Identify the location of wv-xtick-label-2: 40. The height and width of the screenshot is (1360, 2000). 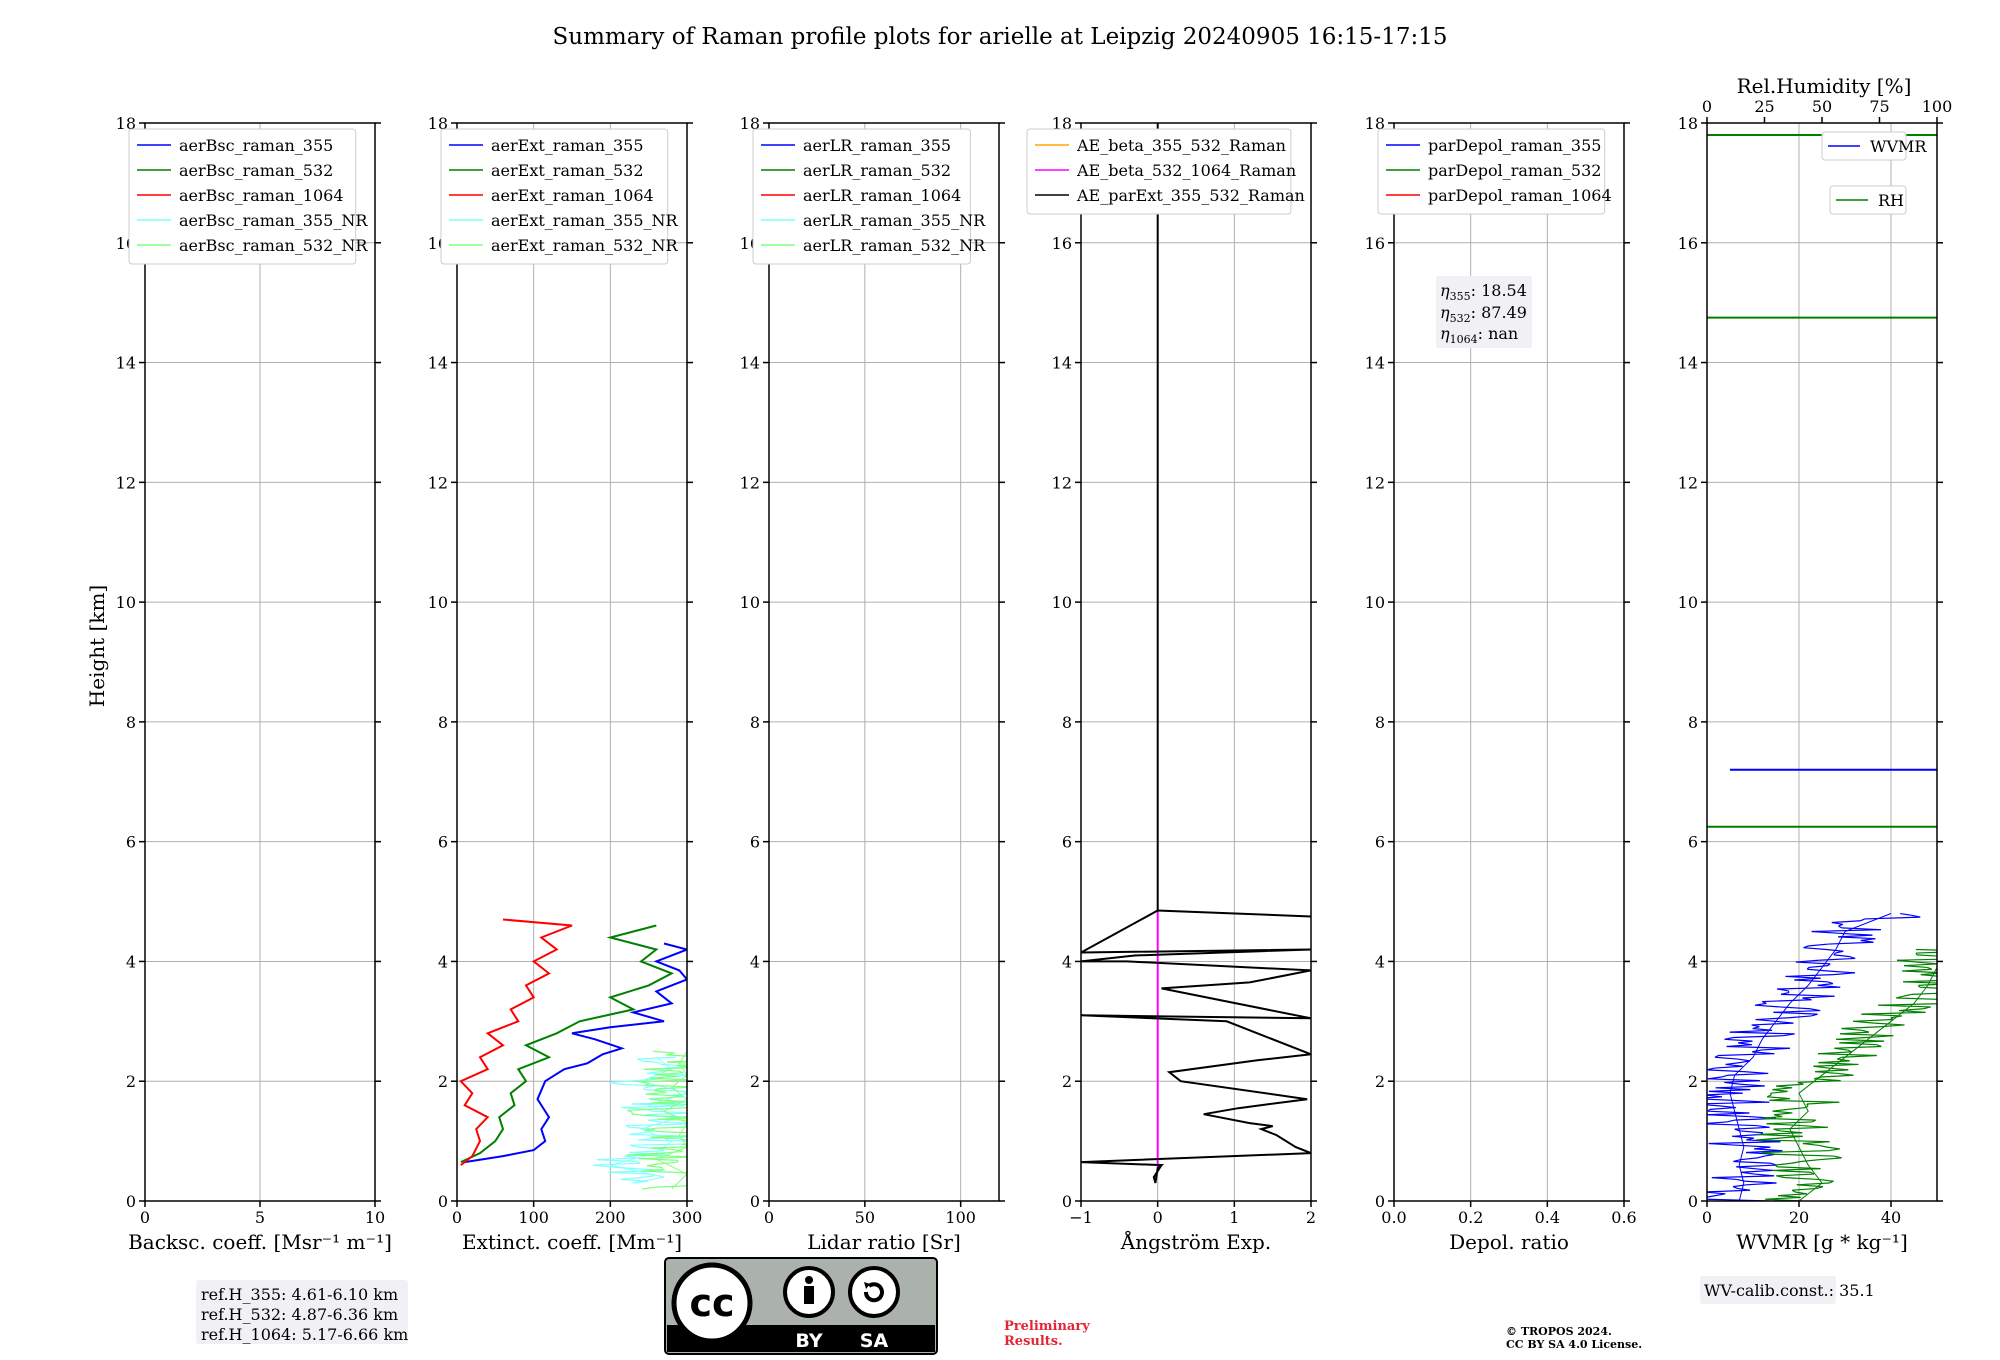
(1891, 1217).